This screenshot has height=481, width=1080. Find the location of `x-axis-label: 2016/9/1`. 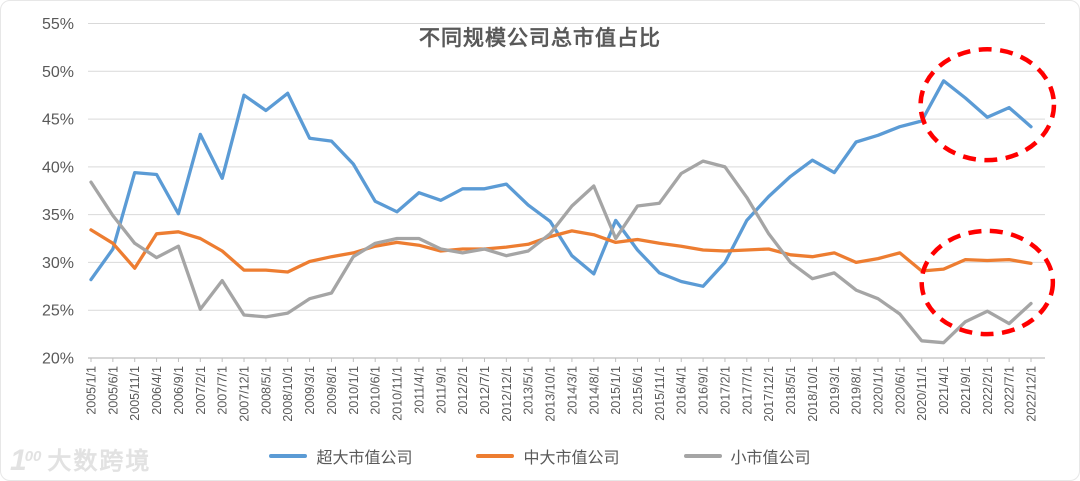

x-axis-label: 2016/9/1 is located at coordinates (704, 390).